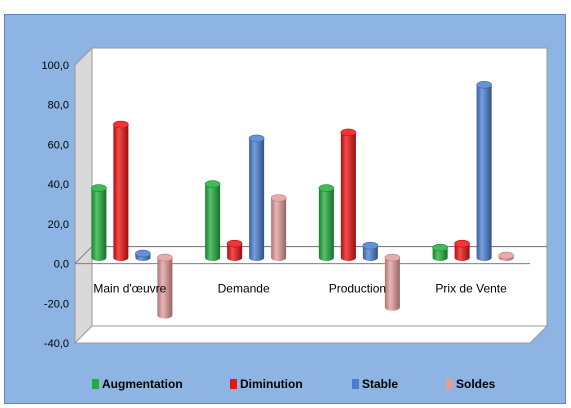  What do you see at coordinates (55, 66) in the screenshot?
I see `y-tick-label: 100,0` at bounding box center [55, 66].